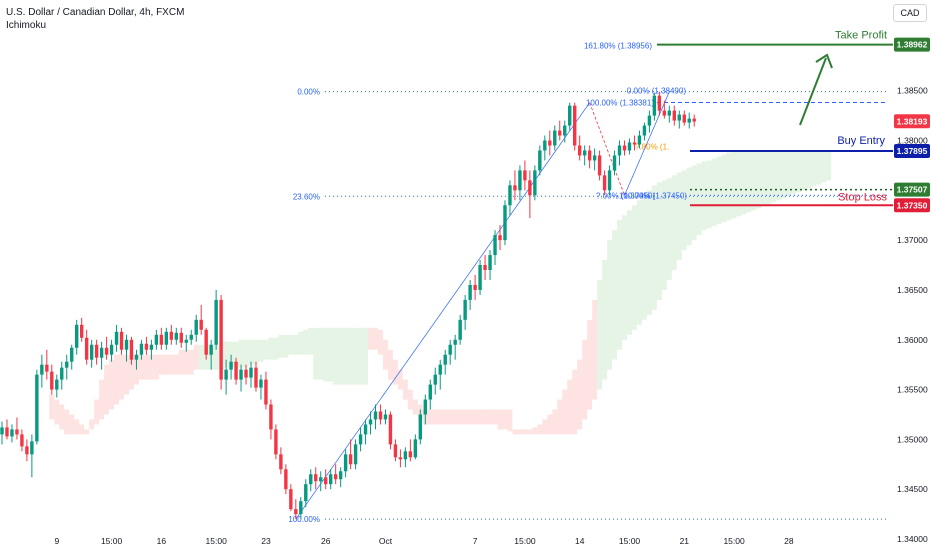  I want to click on x-tick-label: 28, so click(789, 541).